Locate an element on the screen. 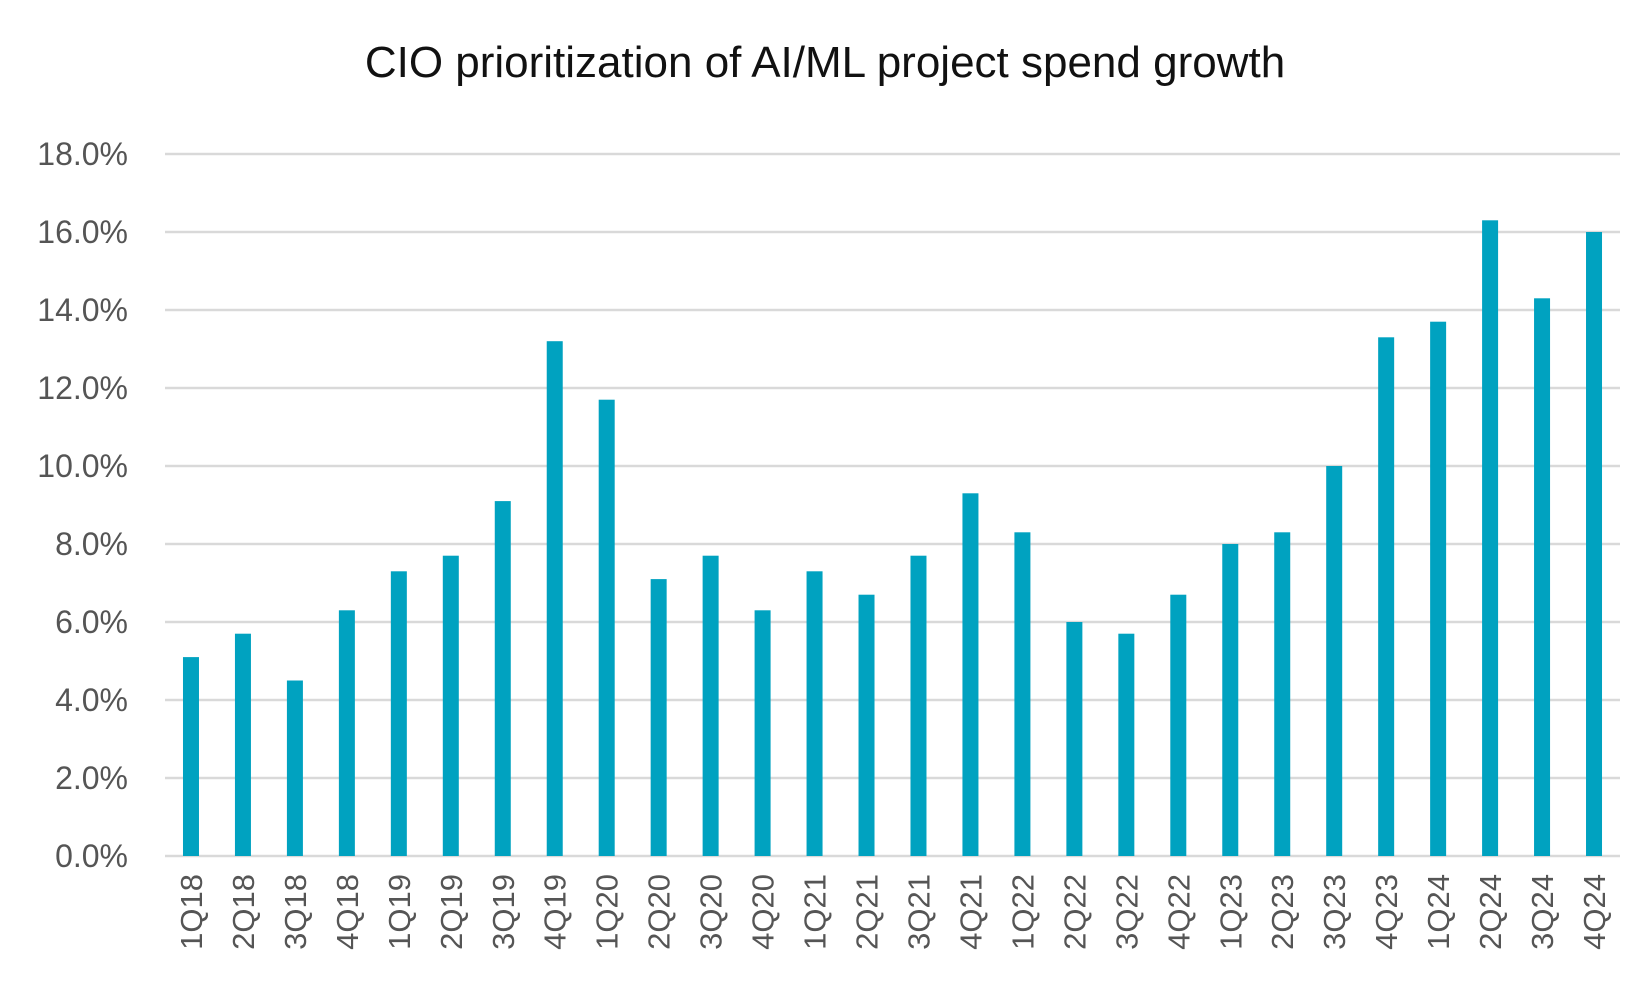 This screenshot has height=990, width=1650. x-tick-label: 3Q21 is located at coordinates (918, 912).